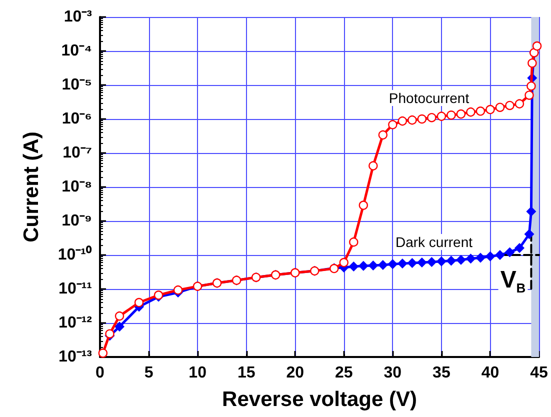  Describe the element at coordinates (31, 187) in the screenshot. I see `y-axis-title: Current (A)` at that location.